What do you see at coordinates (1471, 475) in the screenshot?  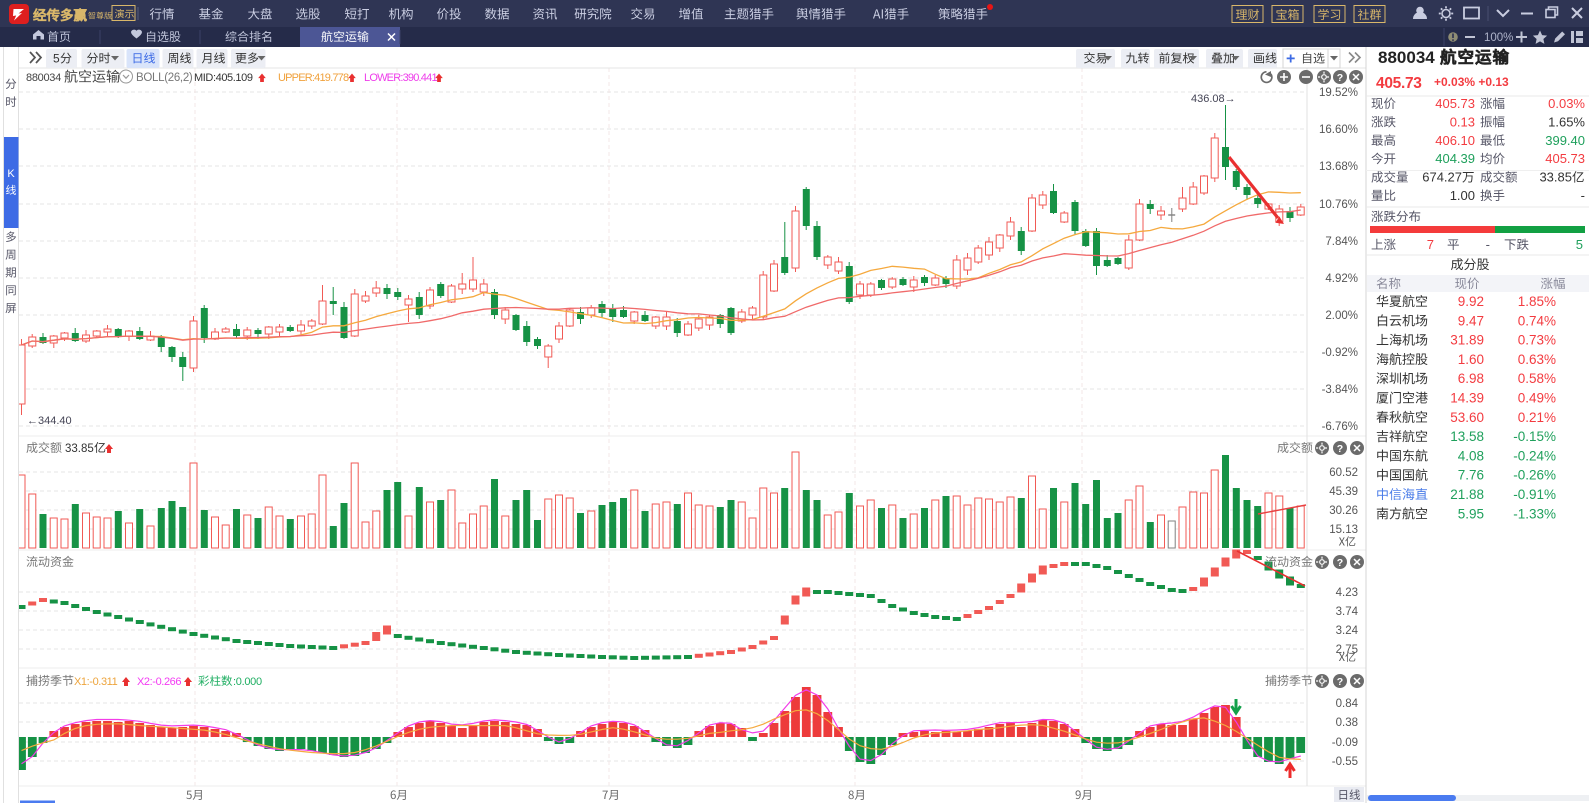 I see `svg-text: 7.76` at bounding box center [1471, 475].